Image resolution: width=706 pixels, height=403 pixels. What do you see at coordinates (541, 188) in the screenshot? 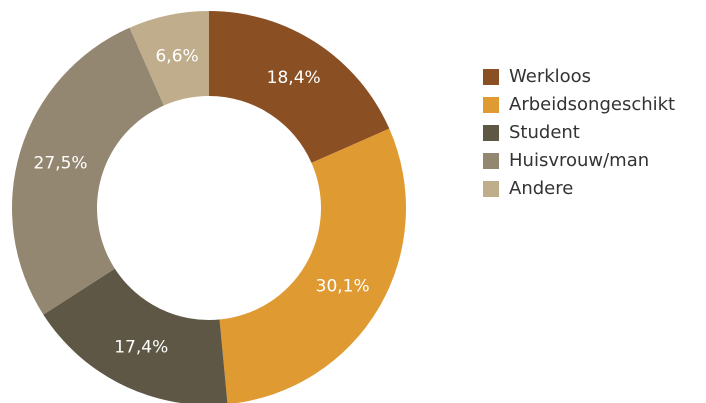
I see `legend-label: Andere` at bounding box center [541, 188].